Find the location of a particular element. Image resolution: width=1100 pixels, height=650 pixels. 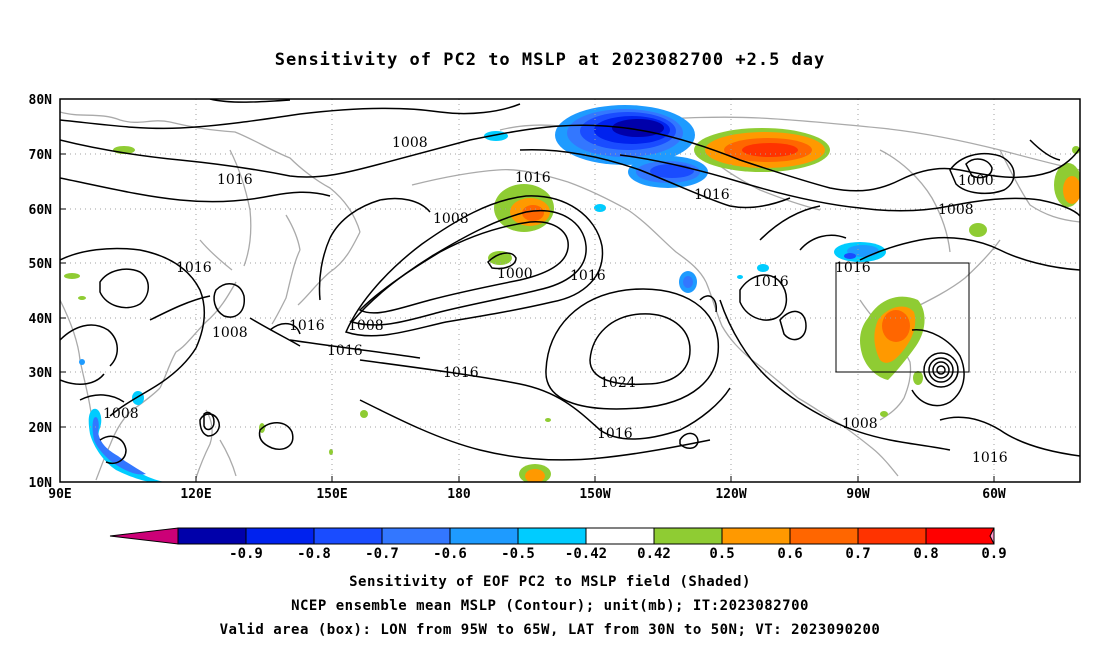

colorbar-tick-label: -0.9 is located at coordinates (246, 554).